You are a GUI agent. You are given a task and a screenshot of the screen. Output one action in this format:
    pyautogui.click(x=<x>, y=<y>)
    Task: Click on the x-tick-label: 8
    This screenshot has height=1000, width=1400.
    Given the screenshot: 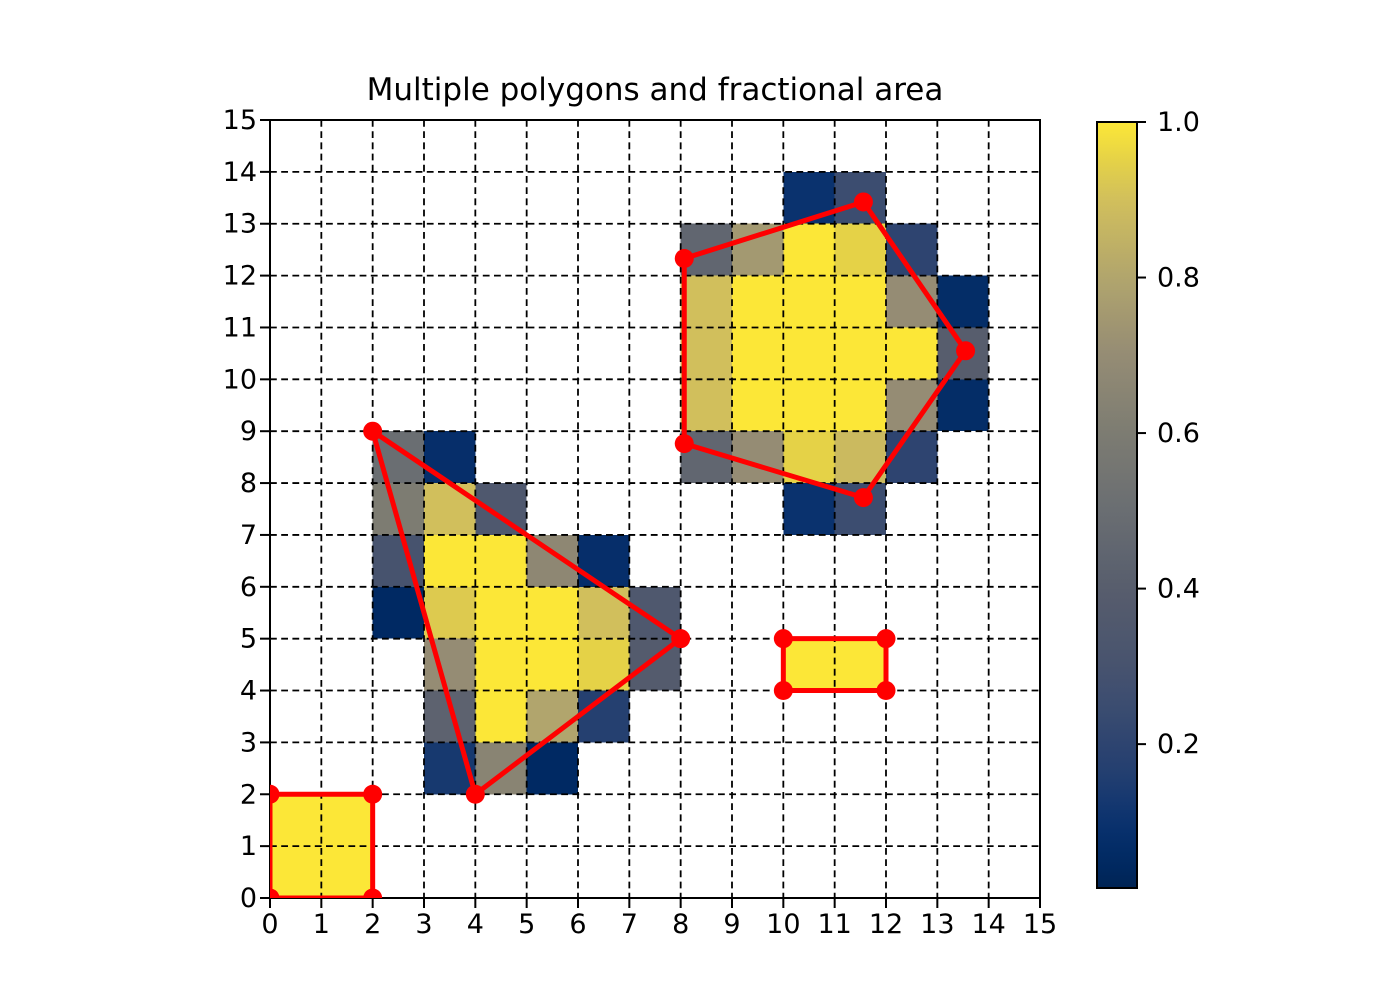 What is the action you would take?
    pyautogui.click(x=680, y=924)
    